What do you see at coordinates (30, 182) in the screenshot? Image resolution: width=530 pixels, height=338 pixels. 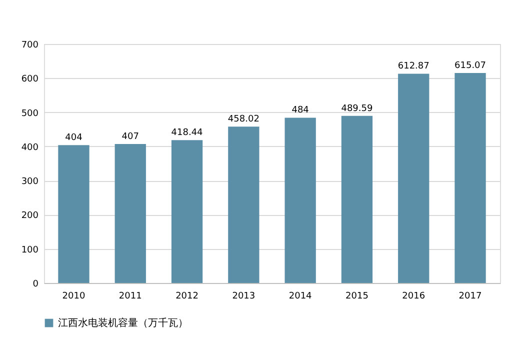 I see `y-tick-label: 300` at bounding box center [30, 182].